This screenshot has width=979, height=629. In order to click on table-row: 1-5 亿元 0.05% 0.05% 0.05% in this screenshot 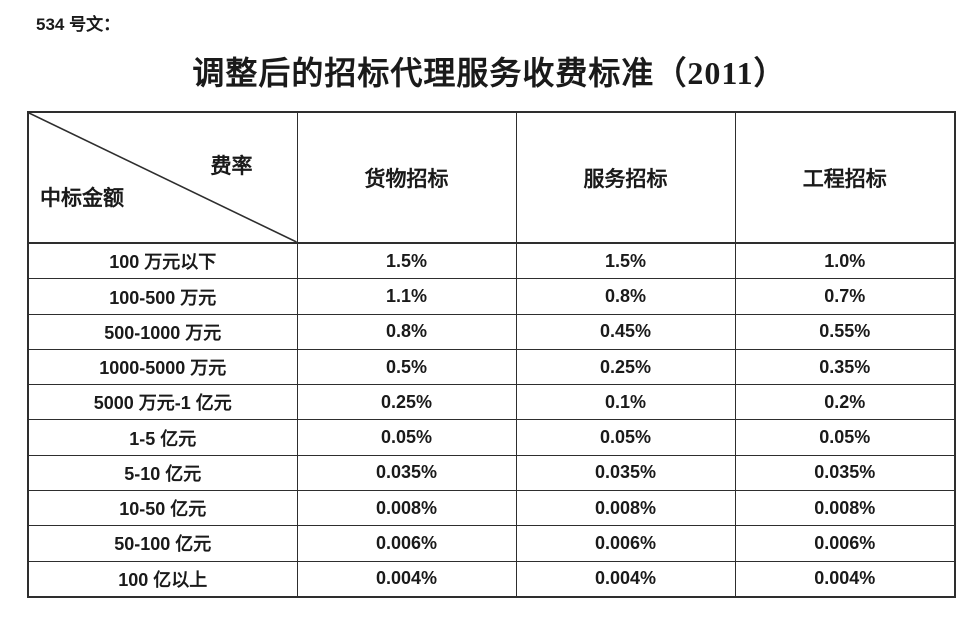, I will do `click(491, 437)`.